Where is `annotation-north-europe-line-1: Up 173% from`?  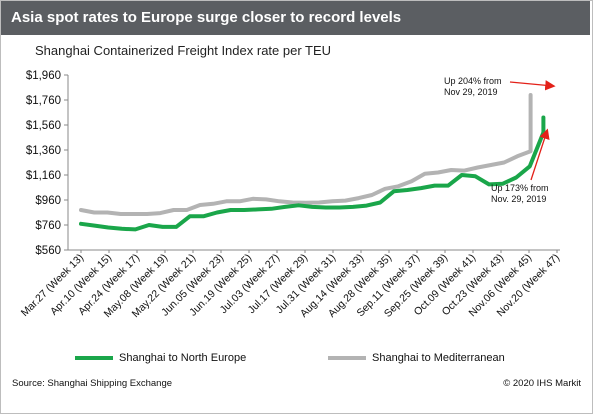
annotation-north-europe-line-1: Up 173% from is located at coordinates (520, 188).